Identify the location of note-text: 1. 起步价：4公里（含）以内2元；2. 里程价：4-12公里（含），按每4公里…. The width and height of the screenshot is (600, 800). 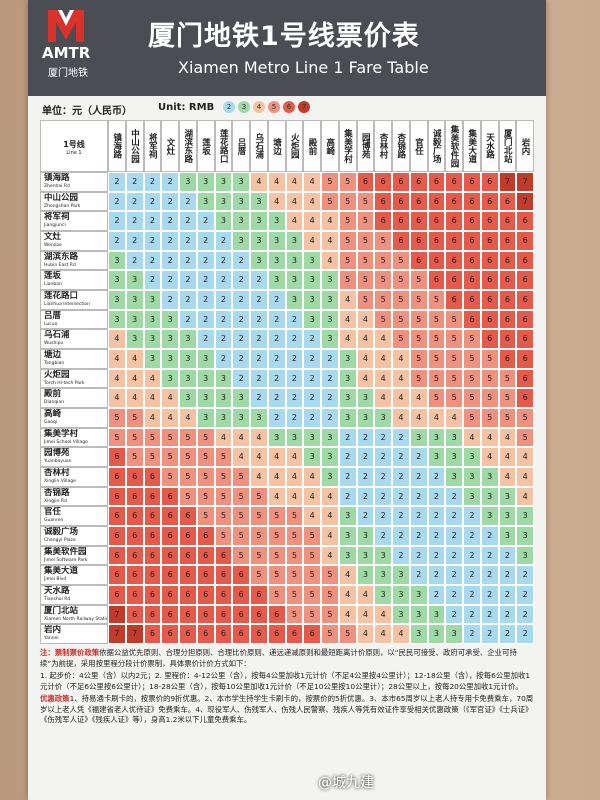
(285, 681).